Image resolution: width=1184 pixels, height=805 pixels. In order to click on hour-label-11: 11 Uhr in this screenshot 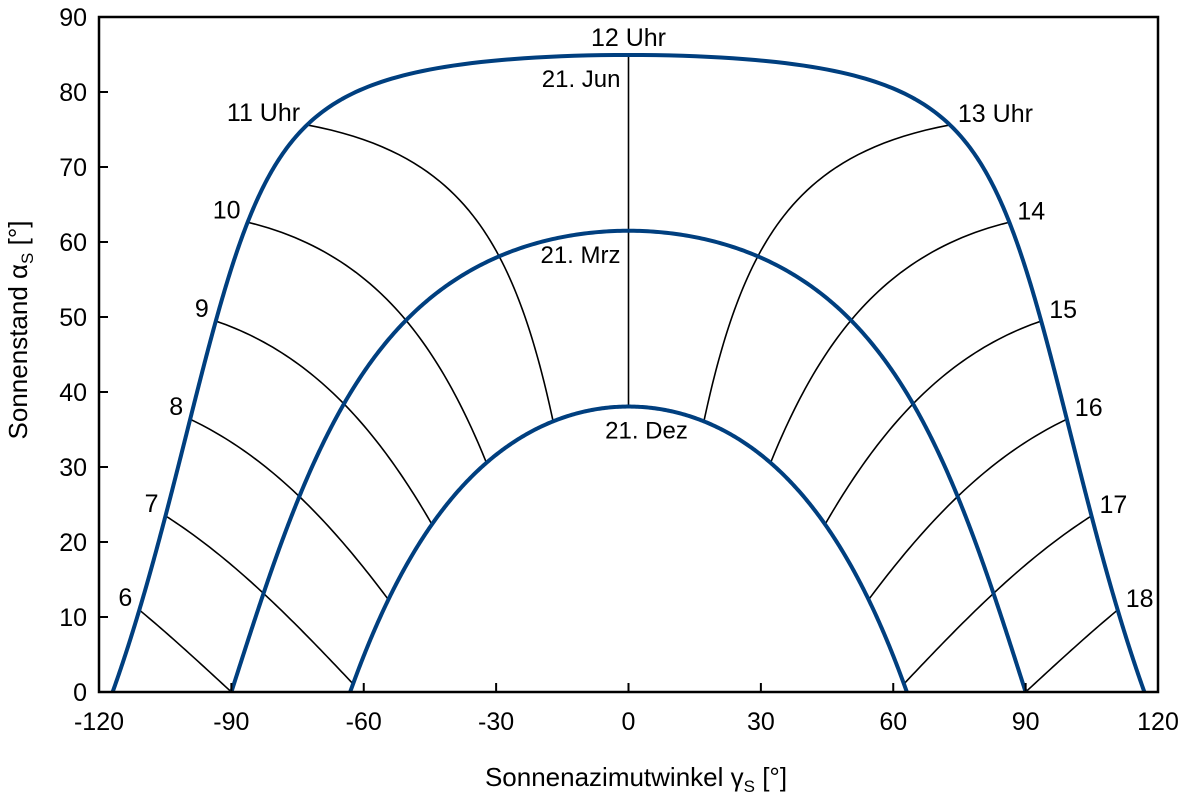, I will do `click(263, 113)`.